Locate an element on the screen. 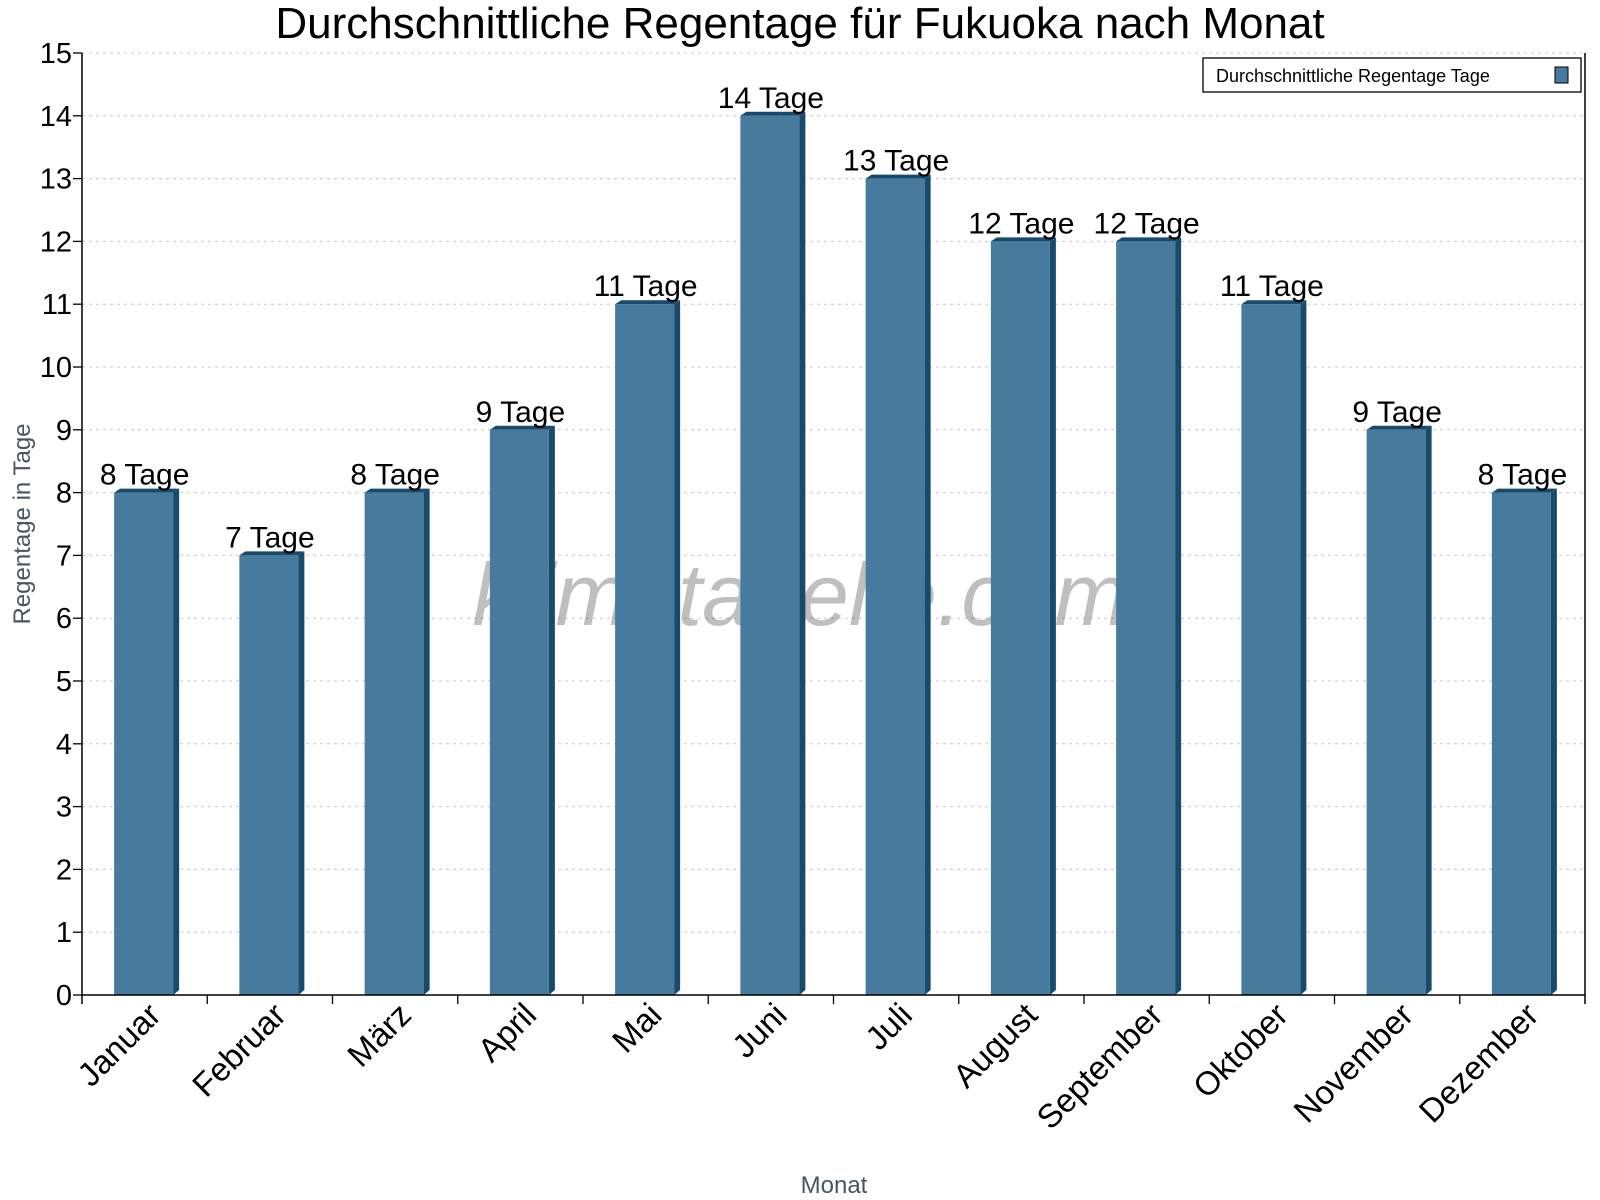 This screenshot has width=1600, height=1200. y-axis-label: Regentage in Tage is located at coordinates (22, 523).